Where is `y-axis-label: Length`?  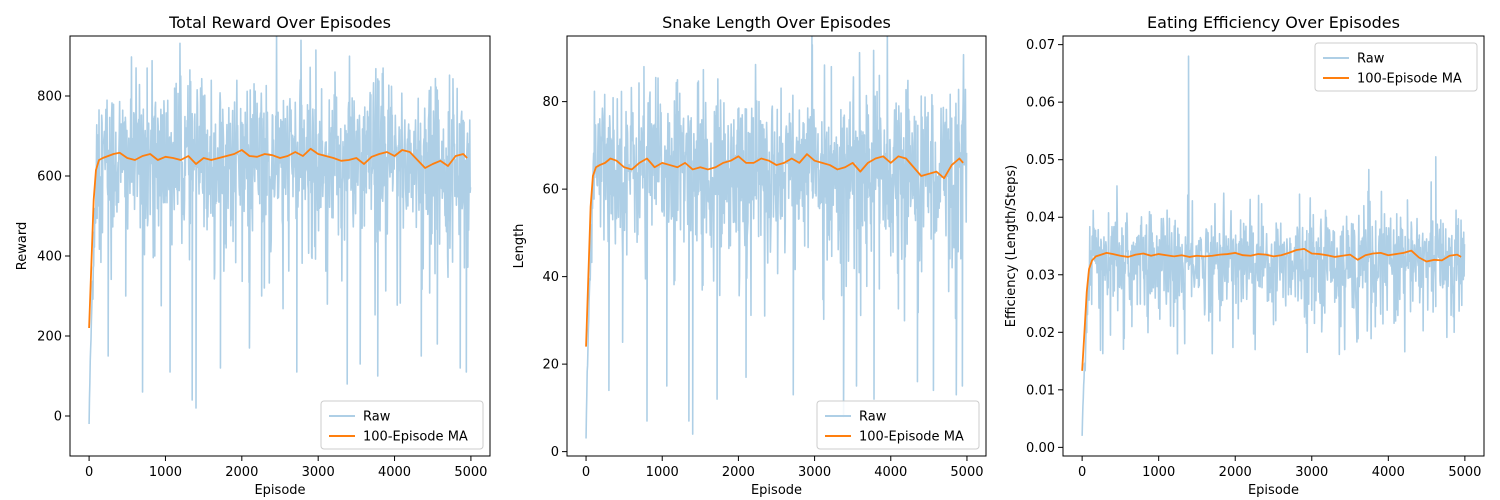
y-axis-label: Length is located at coordinates (519, 246).